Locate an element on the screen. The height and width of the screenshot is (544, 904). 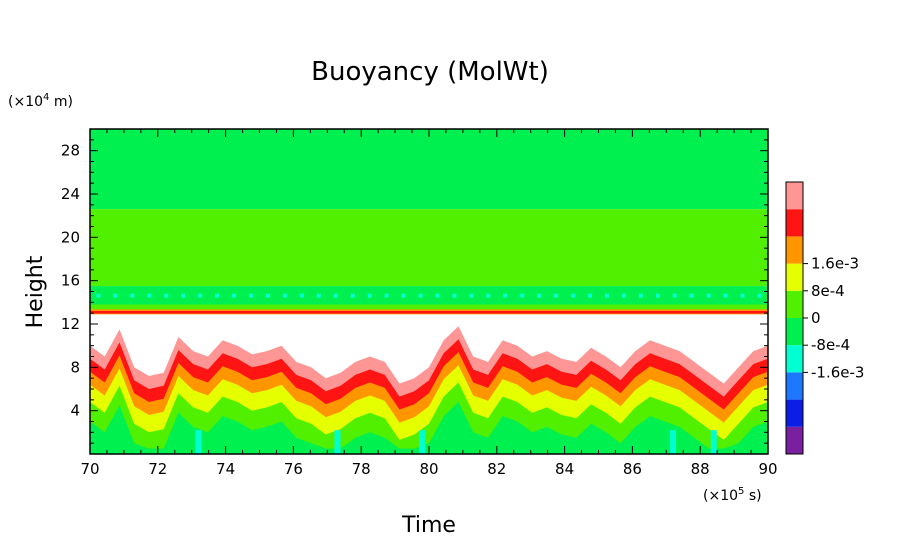
y-axis-multiplier: (×104 m) is located at coordinates (40, 101).